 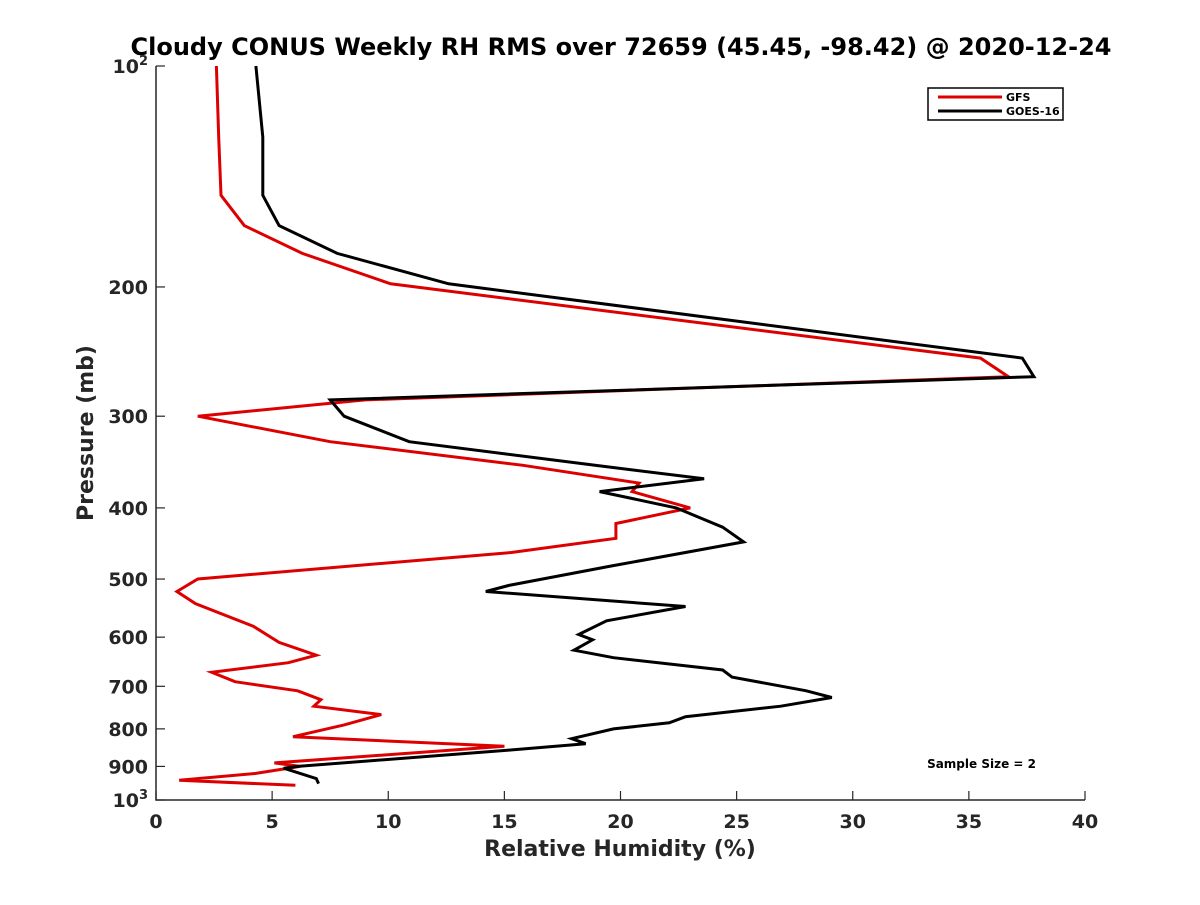 What do you see at coordinates (128, 417) in the screenshot?
I see `y-tick-label: 300` at bounding box center [128, 417].